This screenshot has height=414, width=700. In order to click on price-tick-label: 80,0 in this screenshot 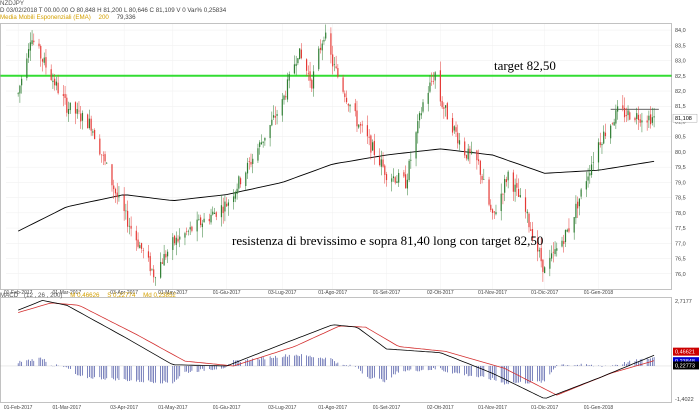, I will do `click(680, 153)`.